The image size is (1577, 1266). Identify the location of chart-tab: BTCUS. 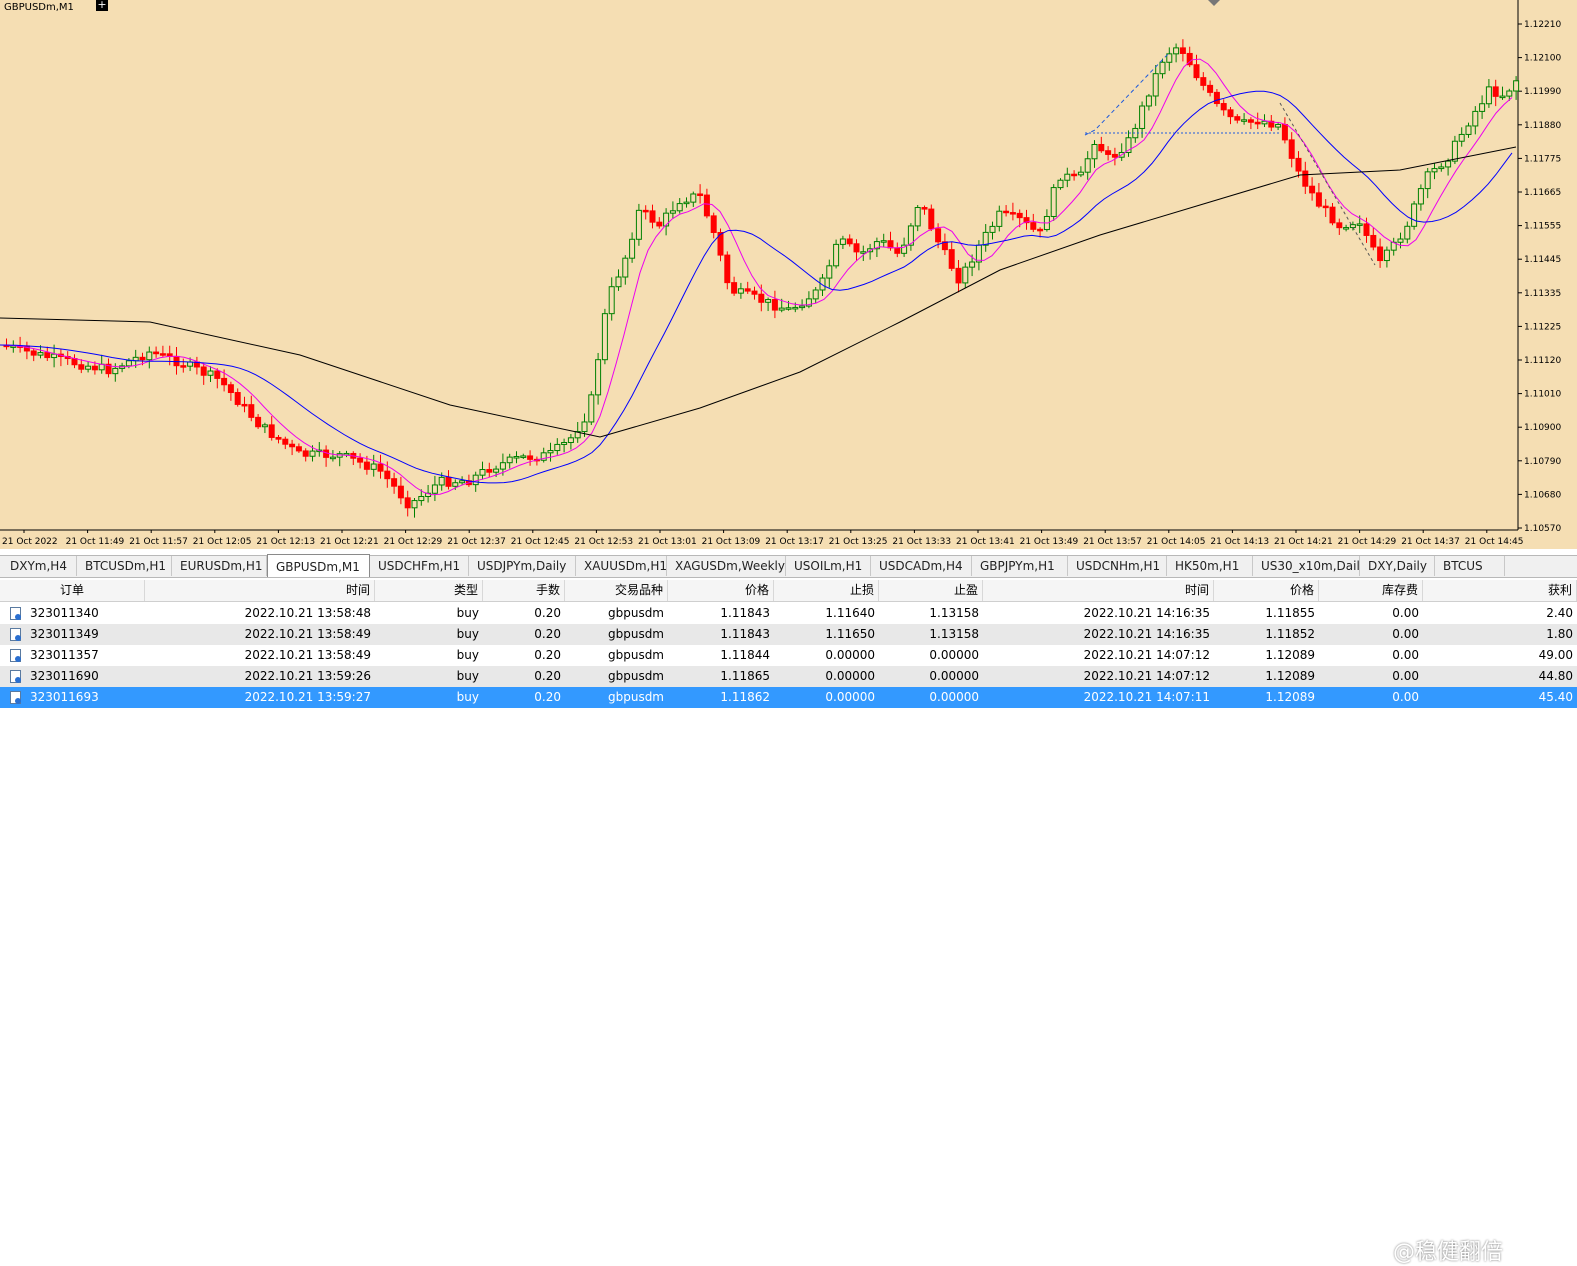
(1470, 566).